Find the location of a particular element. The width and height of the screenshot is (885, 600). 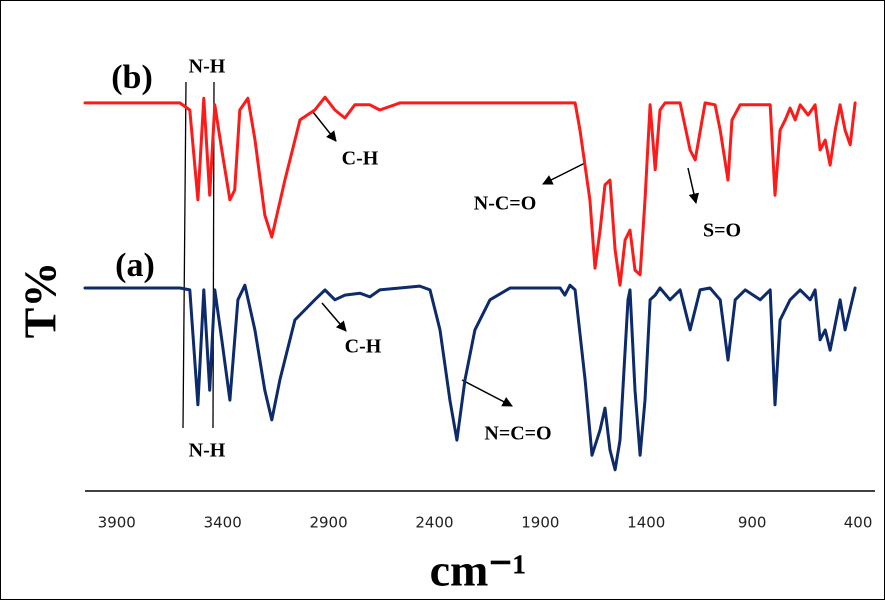

x-tick-label: 1400 is located at coordinates (646, 523).